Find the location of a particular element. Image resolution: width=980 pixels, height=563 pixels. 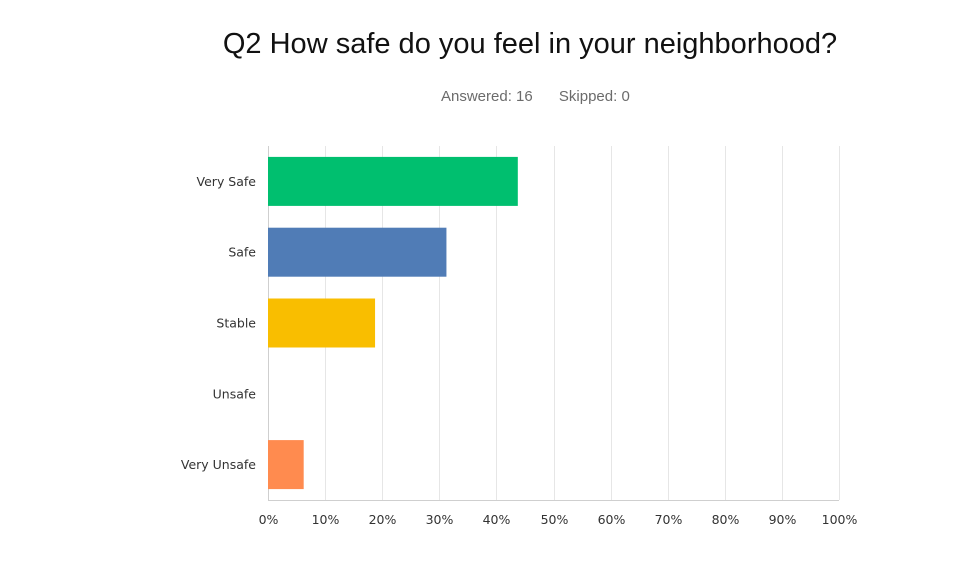

bar-very-safe is located at coordinates (393, 181).